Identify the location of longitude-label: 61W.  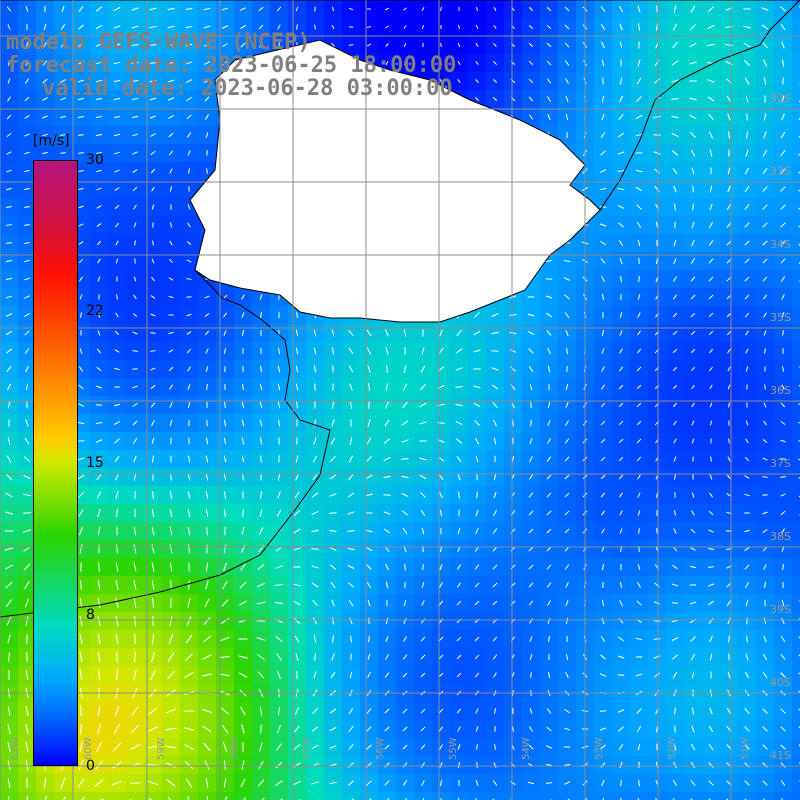
(15, 748).